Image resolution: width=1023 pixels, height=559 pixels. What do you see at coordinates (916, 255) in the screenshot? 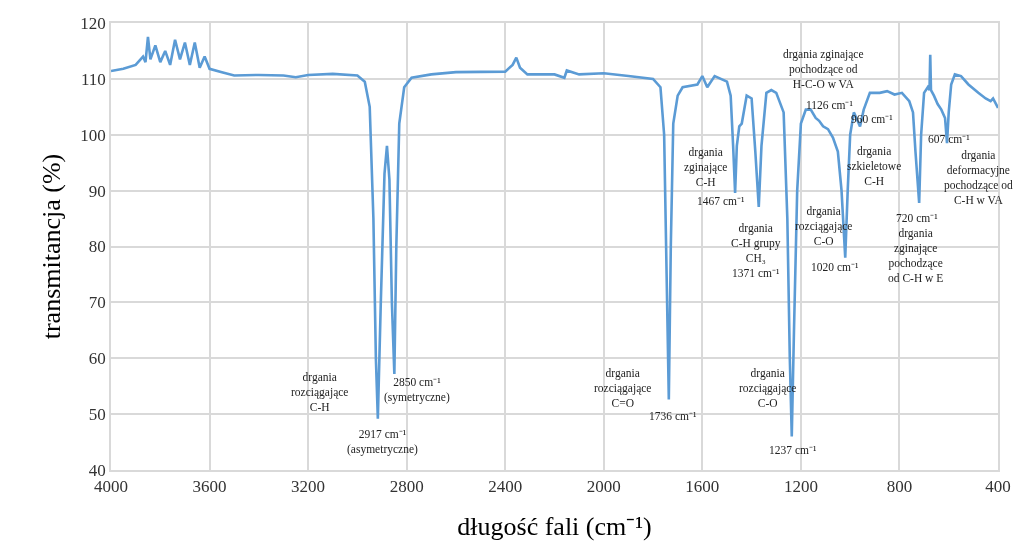
I see `annotation: drgania zginające pochodzące od C-H w E` at bounding box center [916, 255].